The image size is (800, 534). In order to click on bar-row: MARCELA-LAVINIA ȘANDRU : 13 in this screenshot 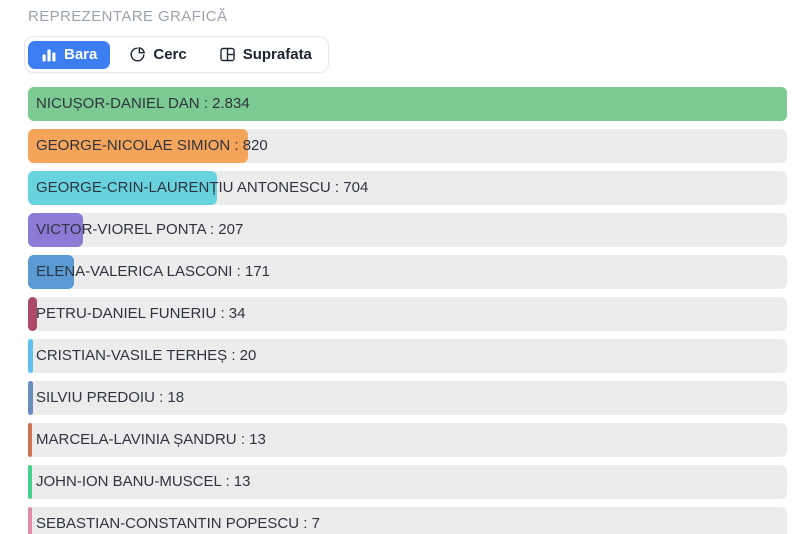, I will do `click(407, 440)`.